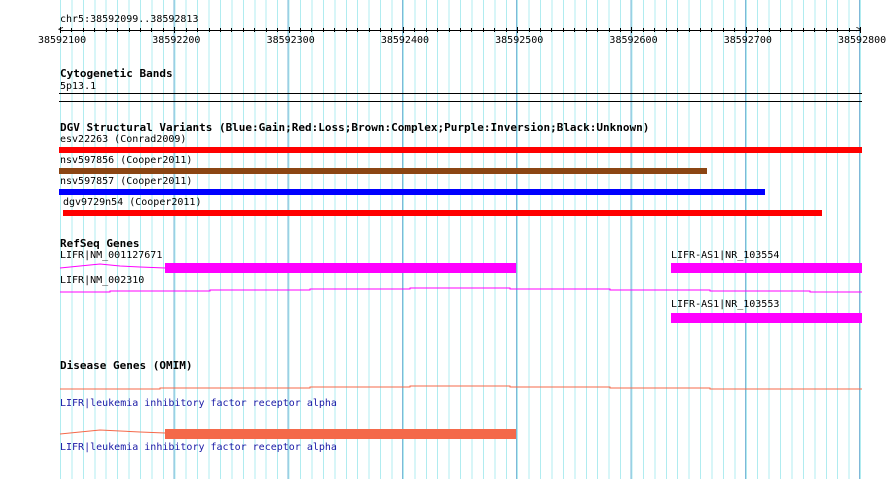  What do you see at coordinates (461, 290) in the screenshot?
I see `nm-002310-transcript` at bounding box center [461, 290].